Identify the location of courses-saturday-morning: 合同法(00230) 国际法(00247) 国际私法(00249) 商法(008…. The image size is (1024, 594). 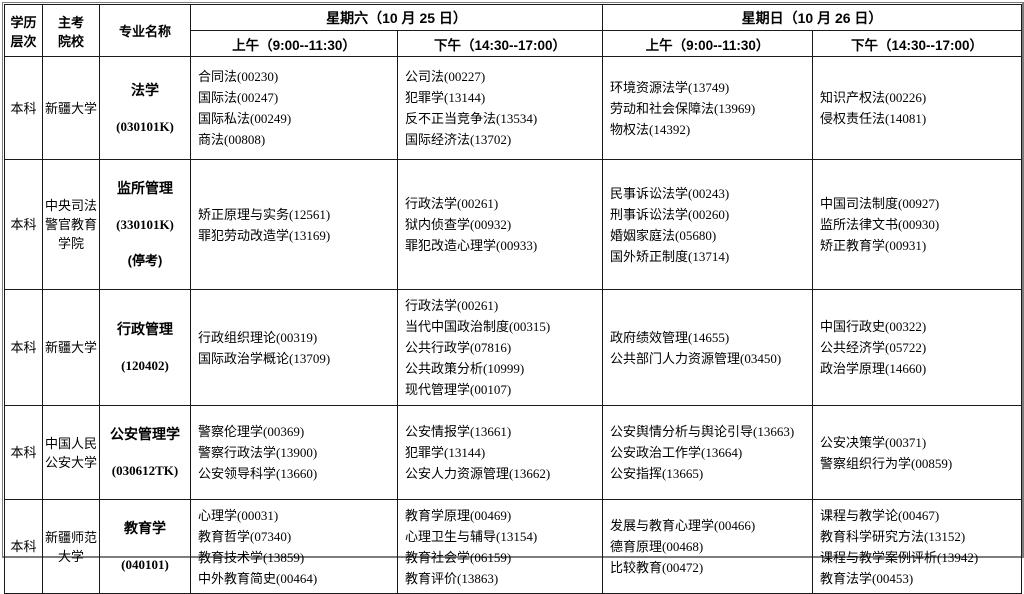
(294, 108).